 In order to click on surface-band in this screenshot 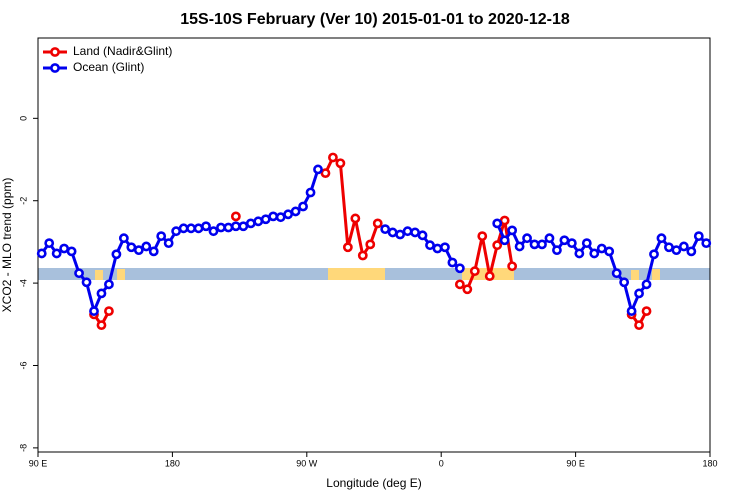, I will do `click(374, 274)`.